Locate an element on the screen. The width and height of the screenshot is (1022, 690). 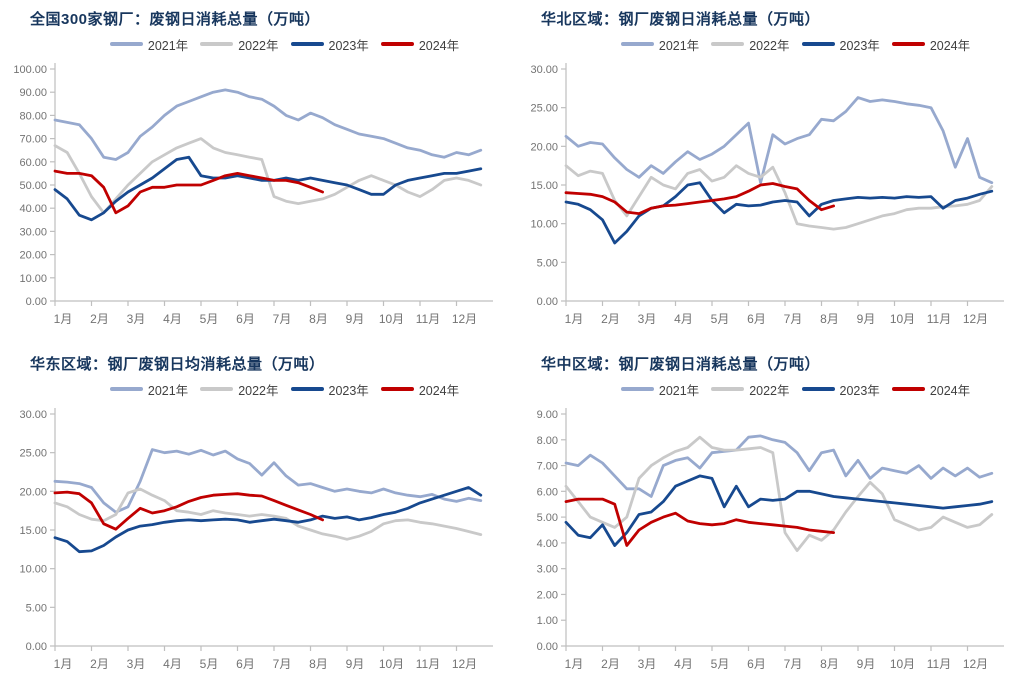
chart-title: 全国300家钢厂：废钢日消耗总量（万吨） is located at coordinates (175, 19).